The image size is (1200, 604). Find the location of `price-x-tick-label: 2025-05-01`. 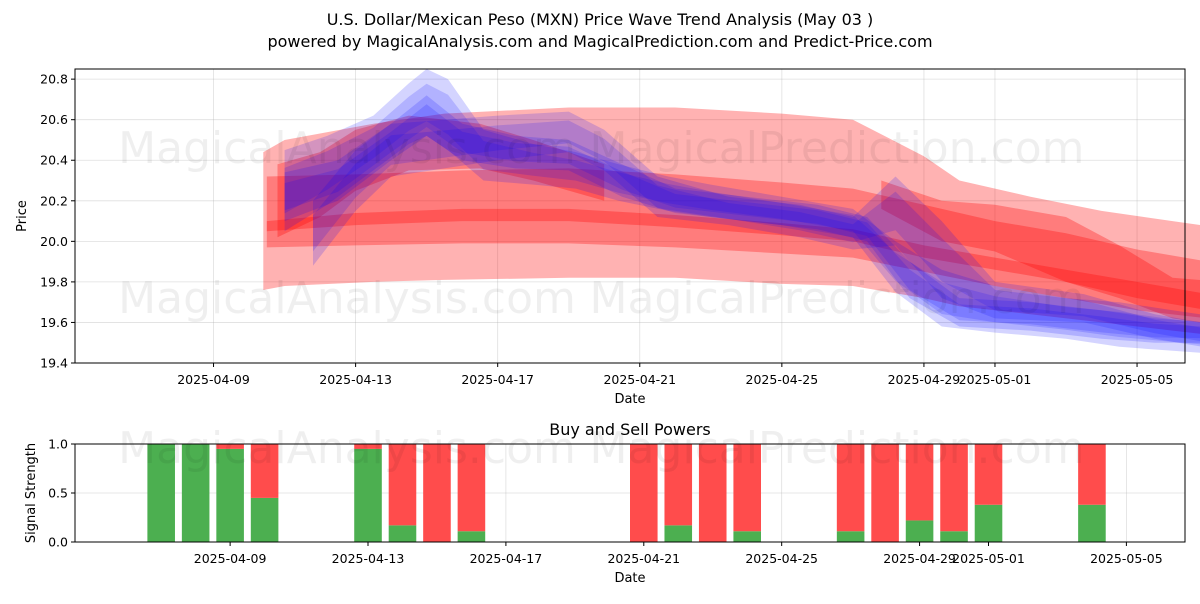

price-x-tick-label: 2025-05-01 is located at coordinates (995, 379).